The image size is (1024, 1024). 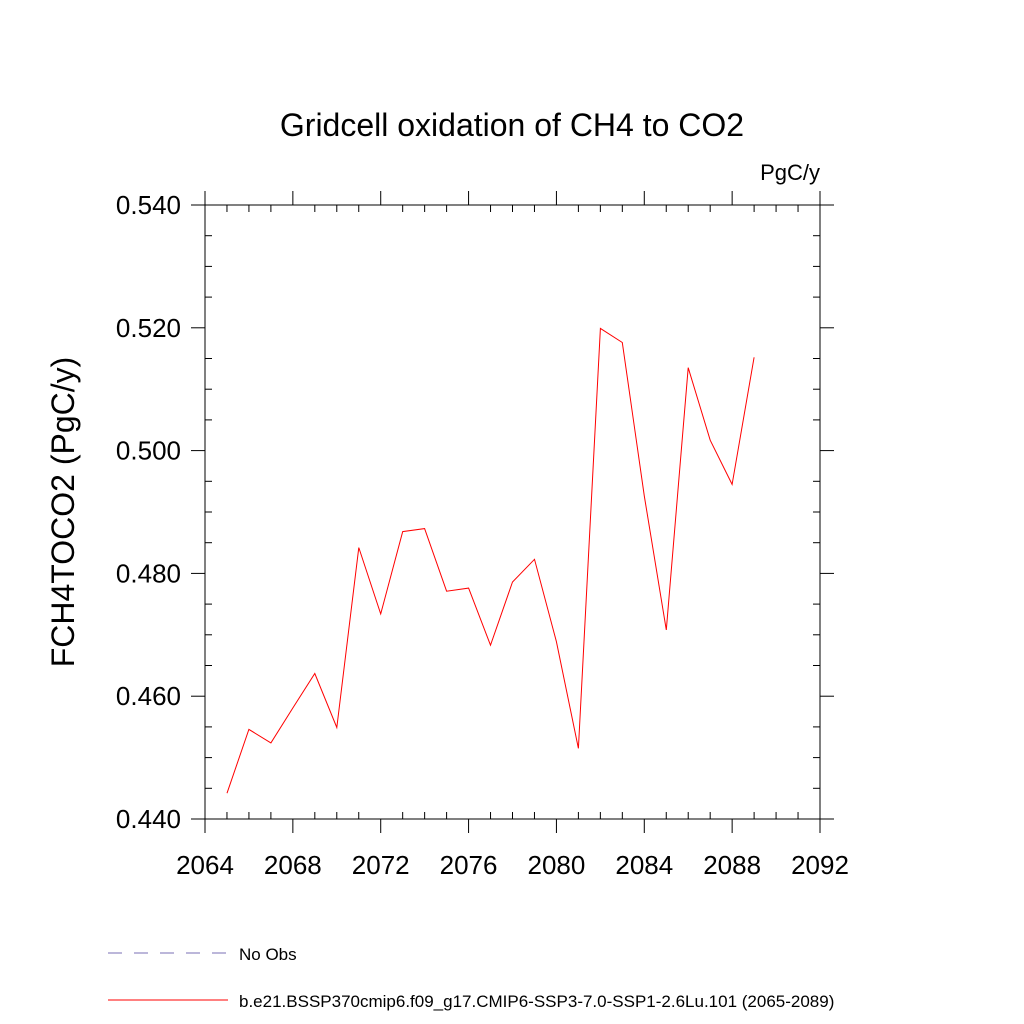 What do you see at coordinates (644, 865) in the screenshot?
I see `x-tick-label: 2084` at bounding box center [644, 865].